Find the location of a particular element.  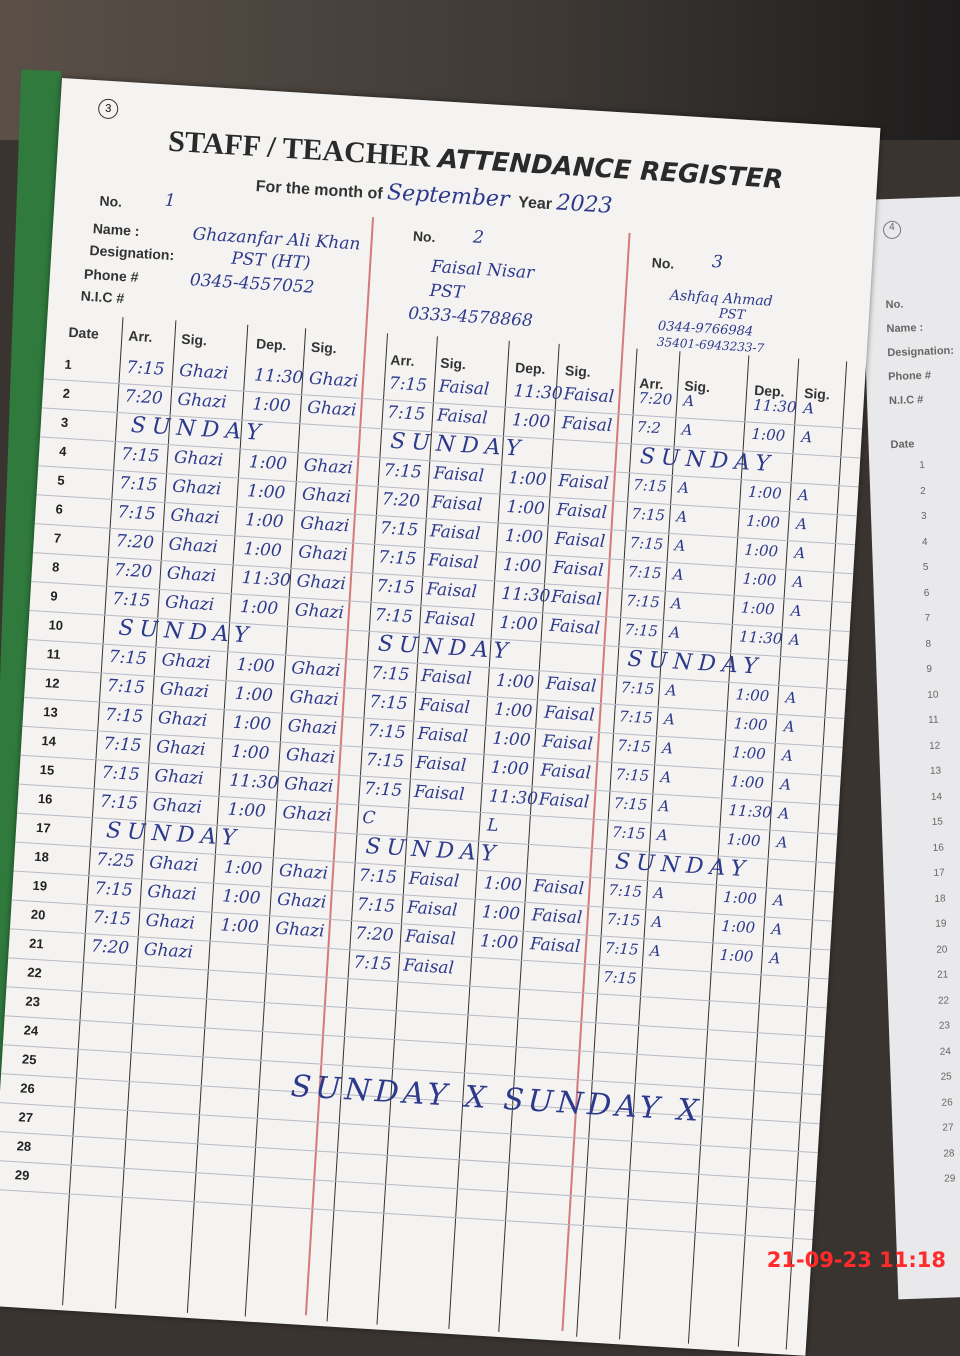

teacher1-departure: 11:30 is located at coordinates (253, 782).